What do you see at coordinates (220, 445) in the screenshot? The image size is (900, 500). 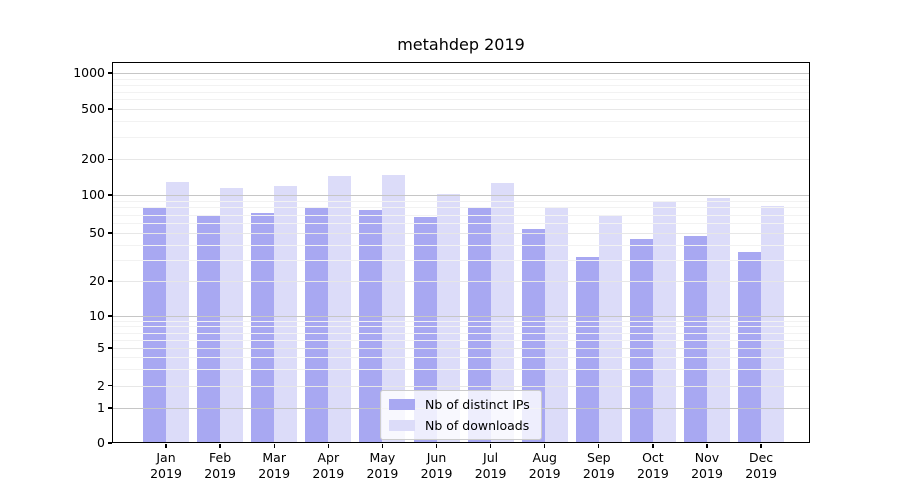 I see `x-tick-feb` at bounding box center [220, 445].